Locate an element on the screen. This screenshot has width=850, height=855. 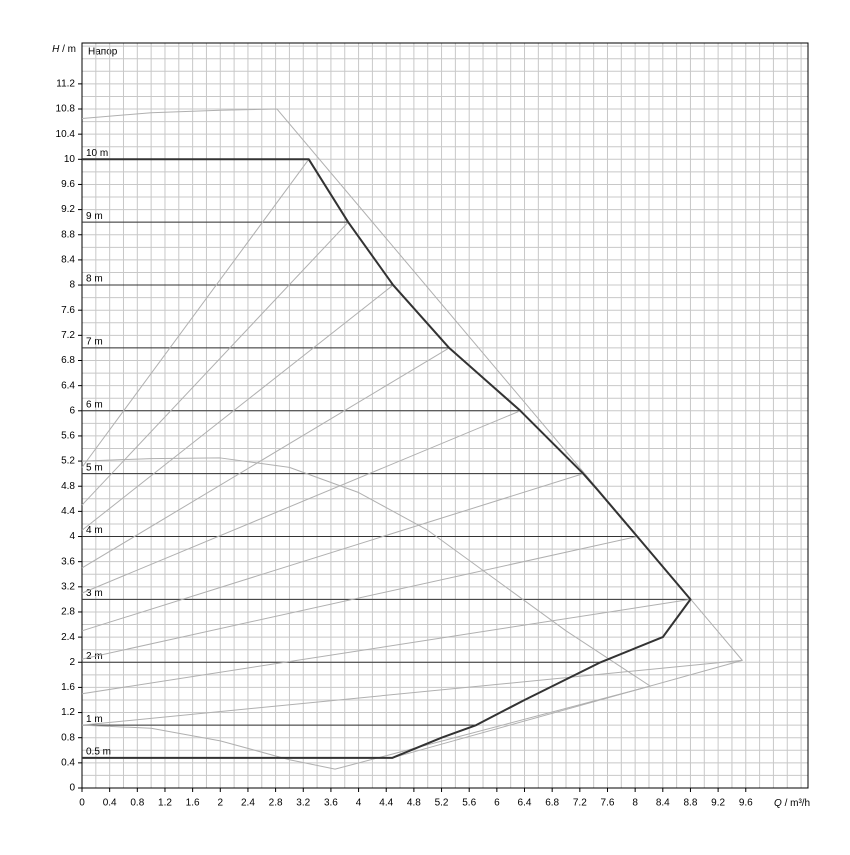
y-tick-label: 3.6 is located at coordinates (68, 561).